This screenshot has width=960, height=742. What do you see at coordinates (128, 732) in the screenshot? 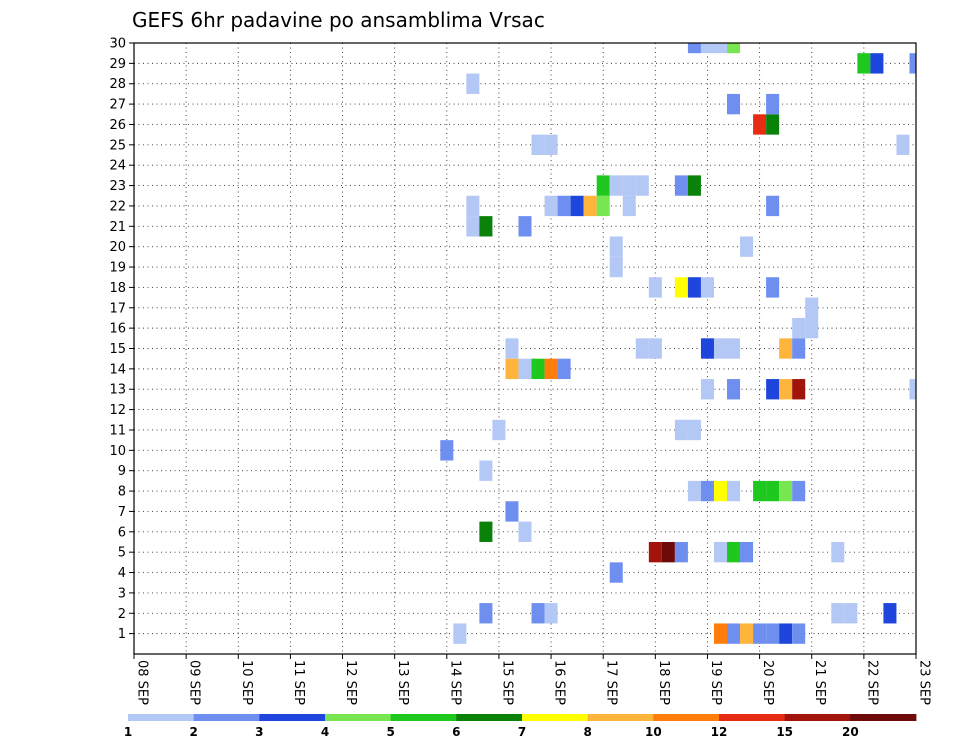
I see `colorbar-label: 1` at bounding box center [128, 732].